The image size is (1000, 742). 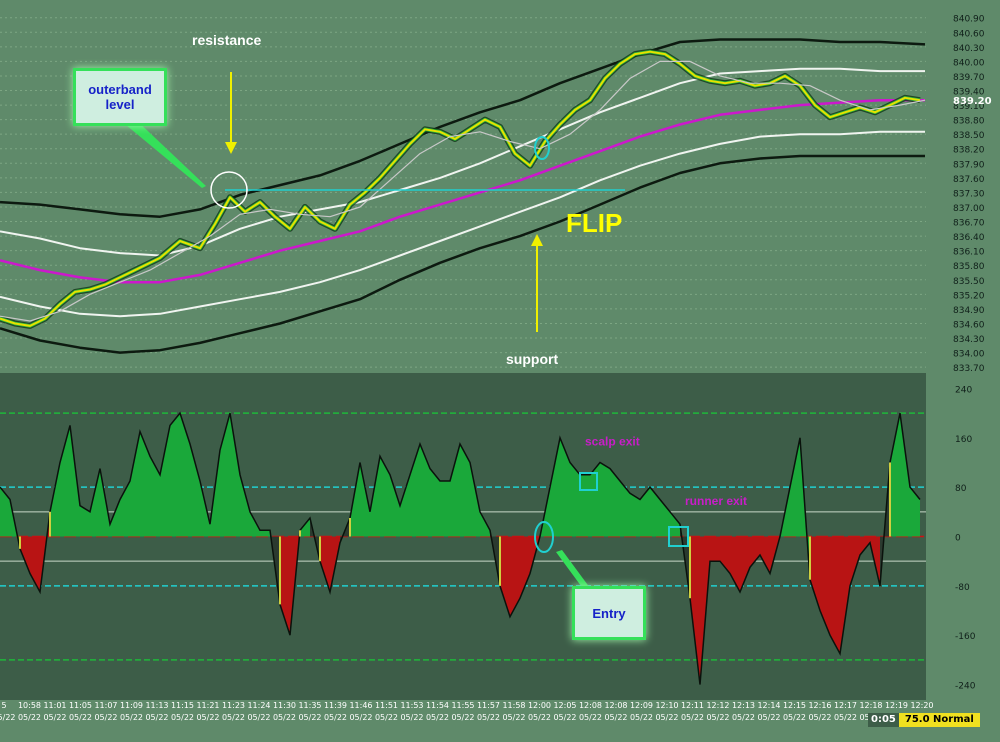 What do you see at coordinates (231, 148) in the screenshot?
I see `resistance-arrow-head` at bounding box center [231, 148].